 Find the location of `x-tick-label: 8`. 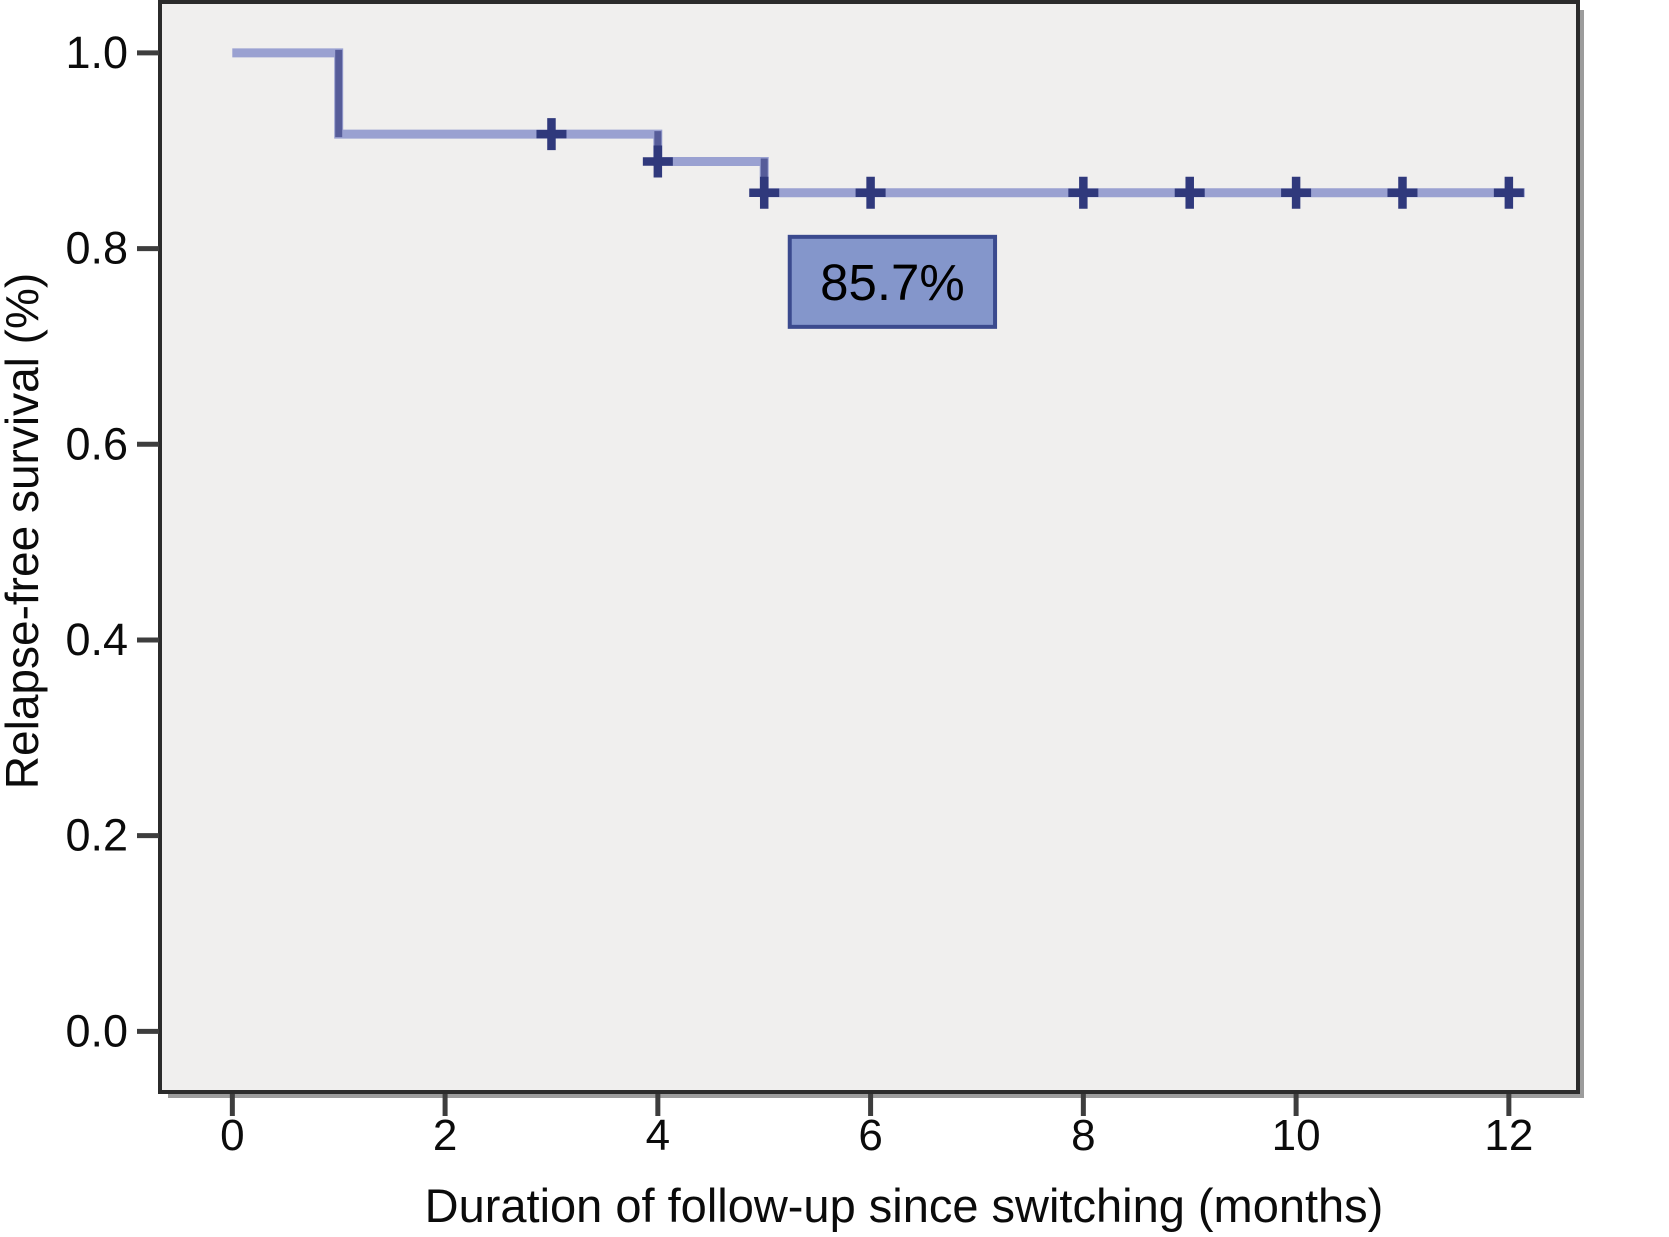

x-tick-label: 8 is located at coordinates (1083, 1135).